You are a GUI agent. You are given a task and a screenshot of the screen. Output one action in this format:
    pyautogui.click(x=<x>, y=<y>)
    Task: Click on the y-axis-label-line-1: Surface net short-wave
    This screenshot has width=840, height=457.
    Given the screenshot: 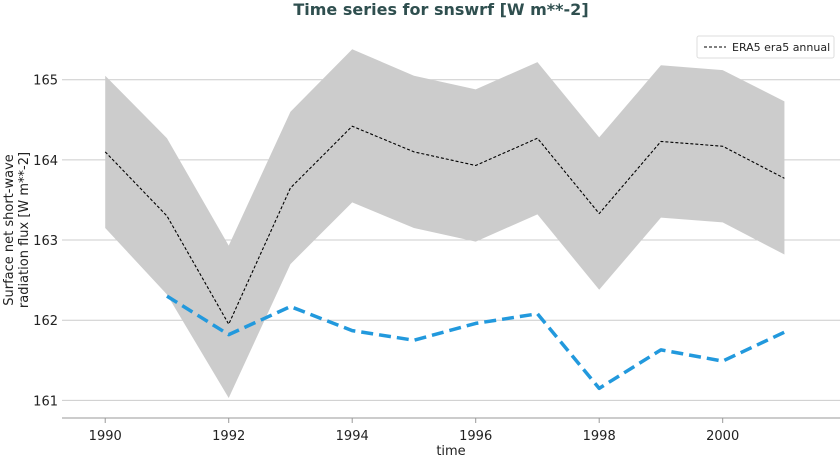 What is the action you would take?
    pyautogui.click(x=9, y=230)
    